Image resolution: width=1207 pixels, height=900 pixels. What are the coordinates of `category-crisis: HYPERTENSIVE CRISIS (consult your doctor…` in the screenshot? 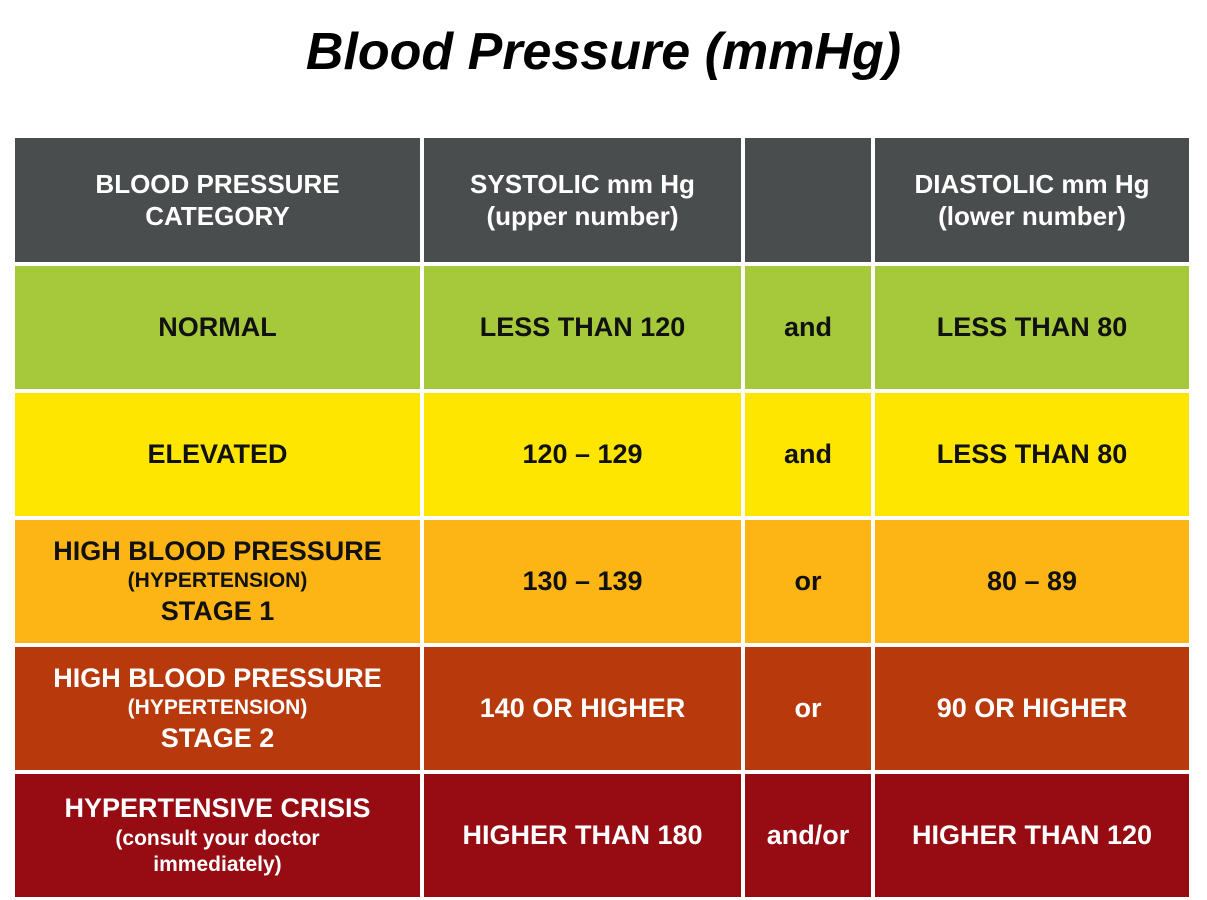 It's located at (217, 835).